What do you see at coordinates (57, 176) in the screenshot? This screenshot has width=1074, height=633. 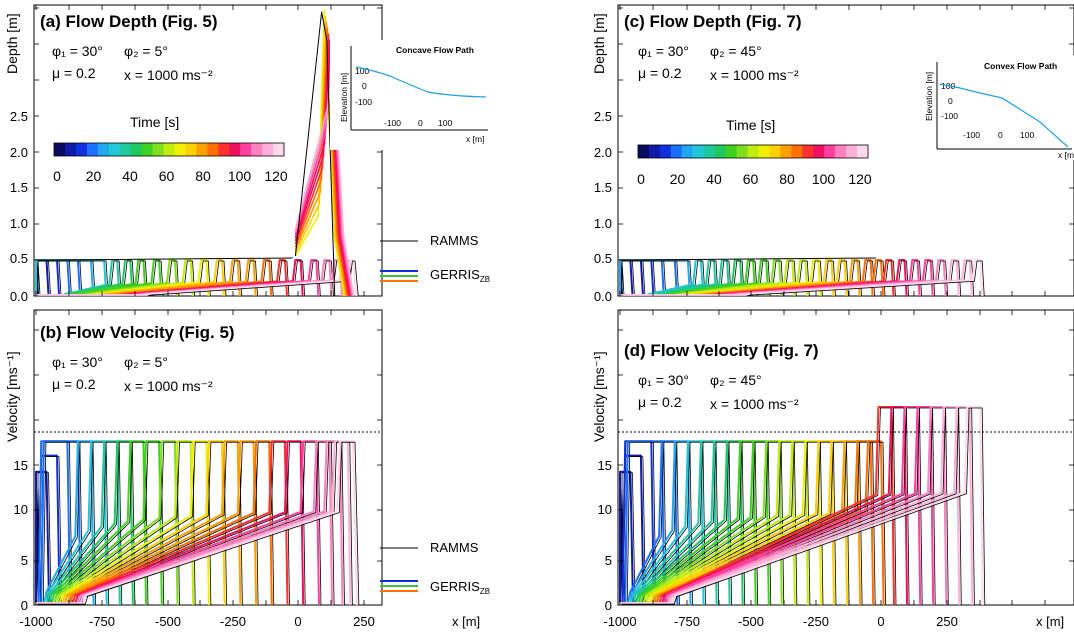 I see `colorbar-tick-label: 0` at bounding box center [57, 176].